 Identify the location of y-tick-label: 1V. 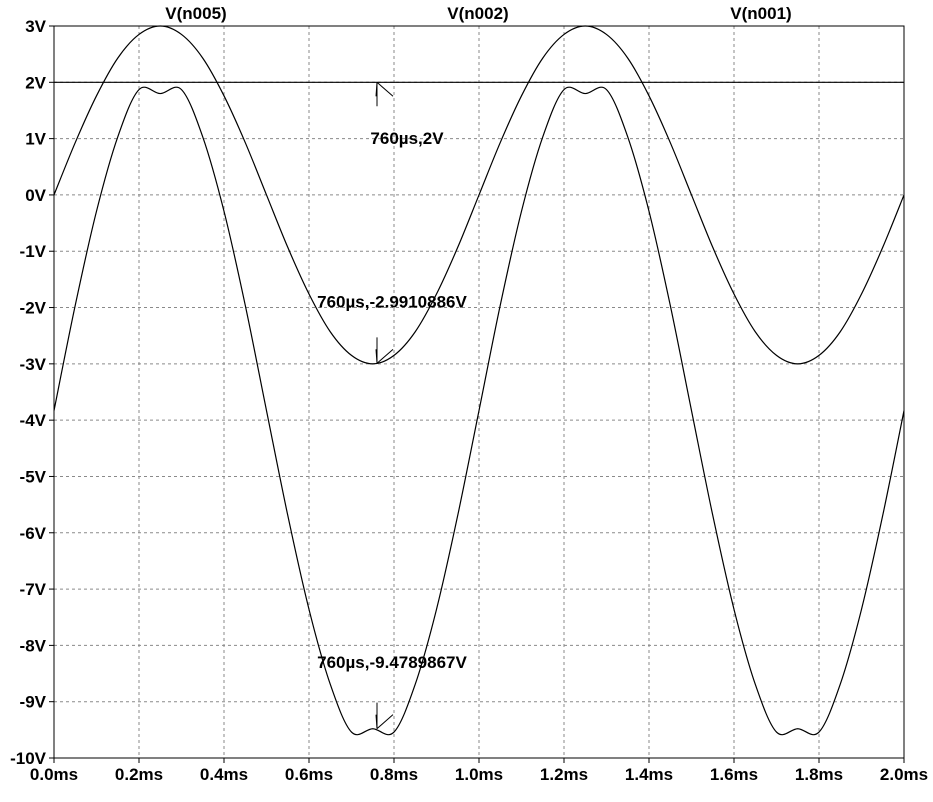
(35, 139).